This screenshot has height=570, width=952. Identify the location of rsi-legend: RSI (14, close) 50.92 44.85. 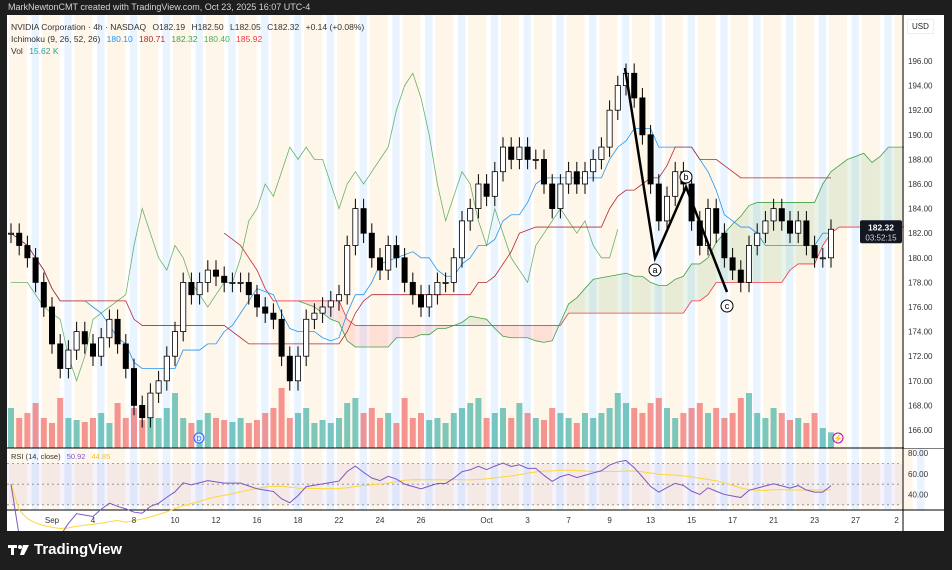
(62, 456).